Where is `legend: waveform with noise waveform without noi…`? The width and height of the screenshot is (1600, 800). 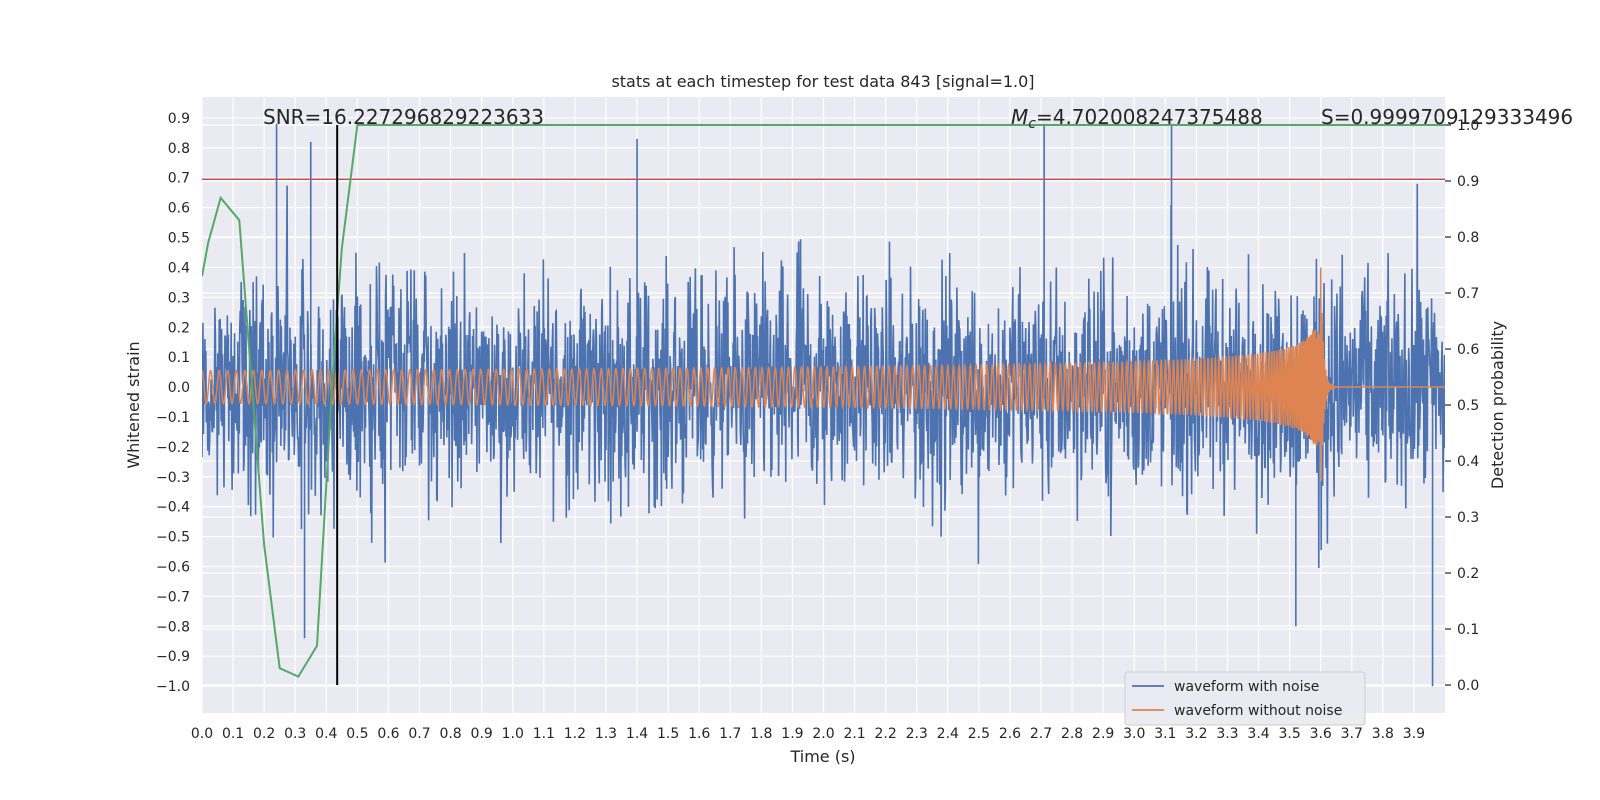
legend: waveform with noise waveform without noi… is located at coordinates (1245, 698).